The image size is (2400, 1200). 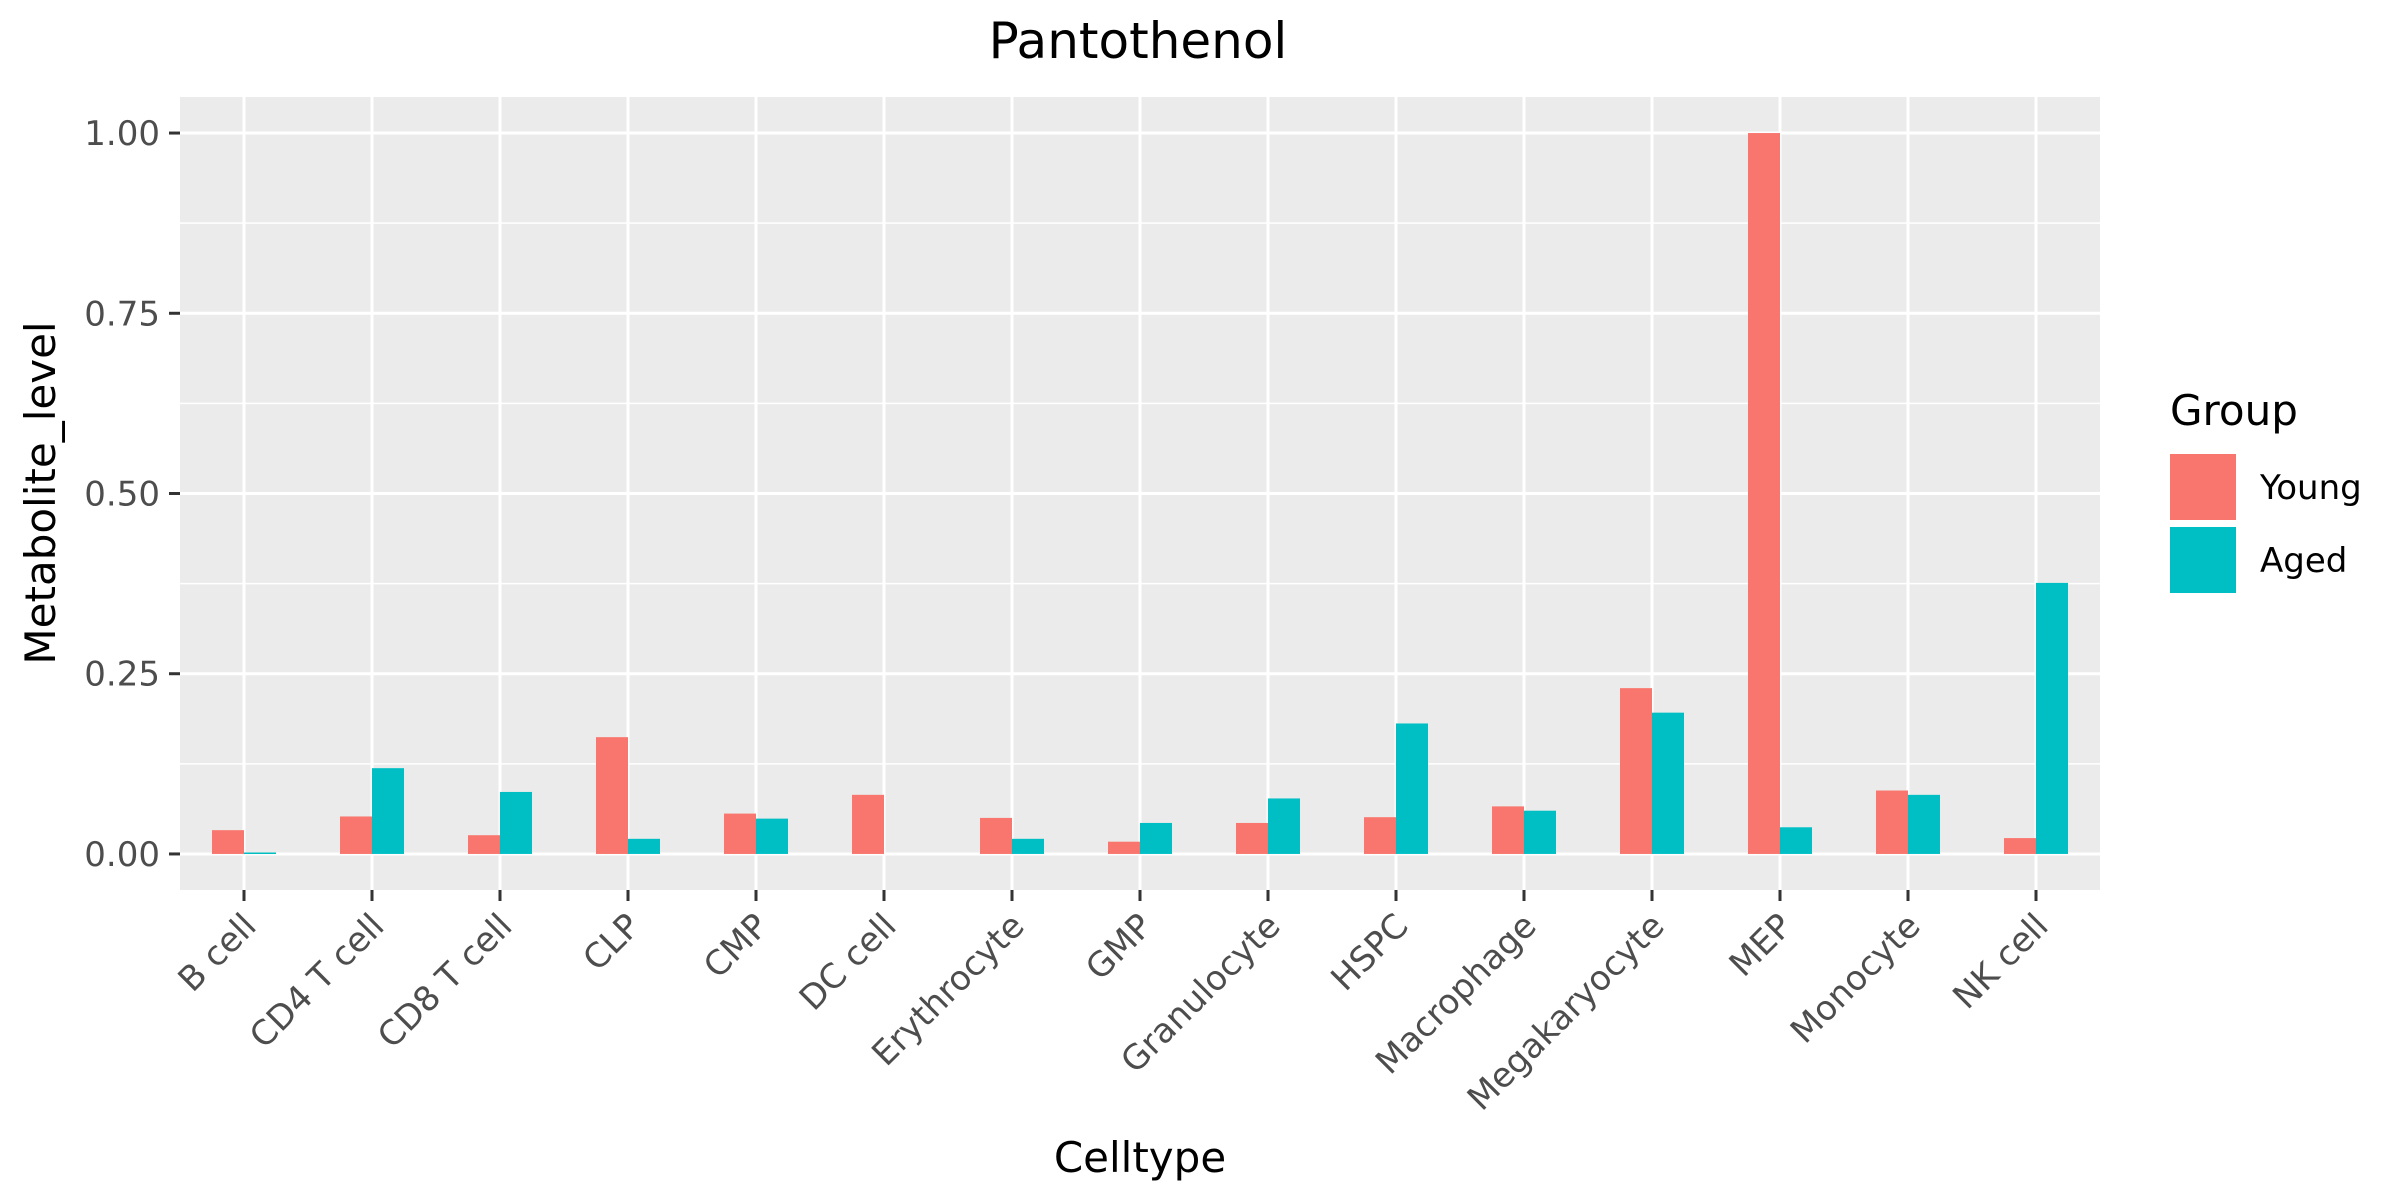 I want to click on legend: Group Young Aged, so click(x=2266, y=489).